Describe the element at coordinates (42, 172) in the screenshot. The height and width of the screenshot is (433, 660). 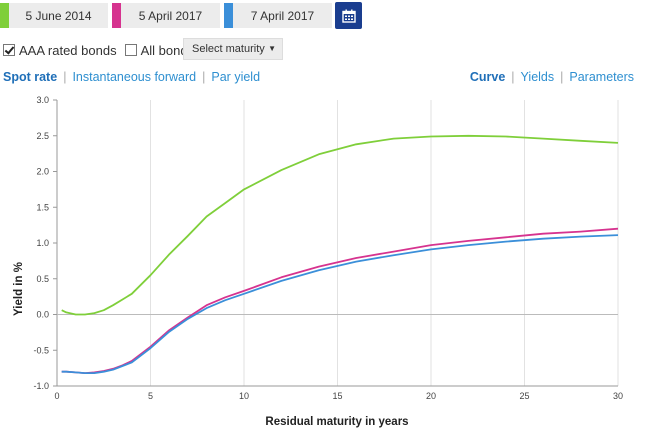
I see `y-tick-label: 2.0` at that location.